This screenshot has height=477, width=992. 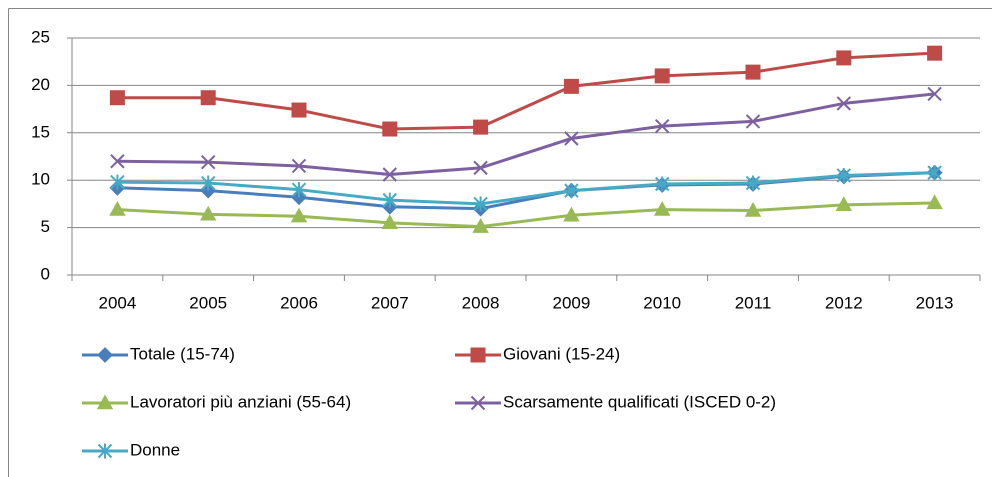 What do you see at coordinates (40, 84) in the screenshot?
I see `y-tick-label: 20` at bounding box center [40, 84].